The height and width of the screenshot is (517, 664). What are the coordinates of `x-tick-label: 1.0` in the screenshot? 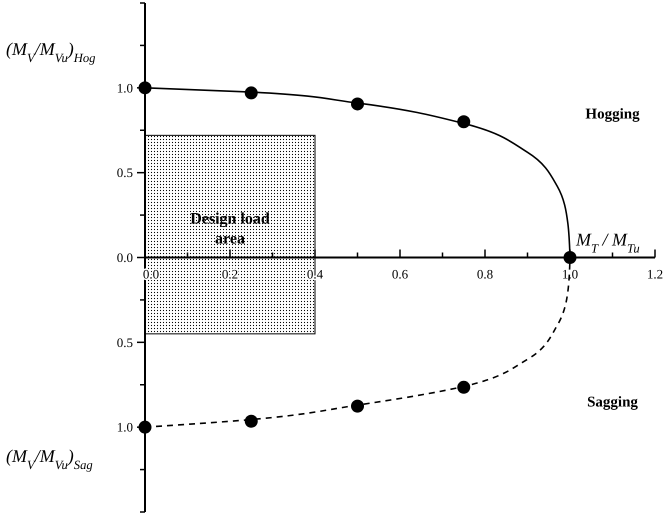 It's located at (570, 274).